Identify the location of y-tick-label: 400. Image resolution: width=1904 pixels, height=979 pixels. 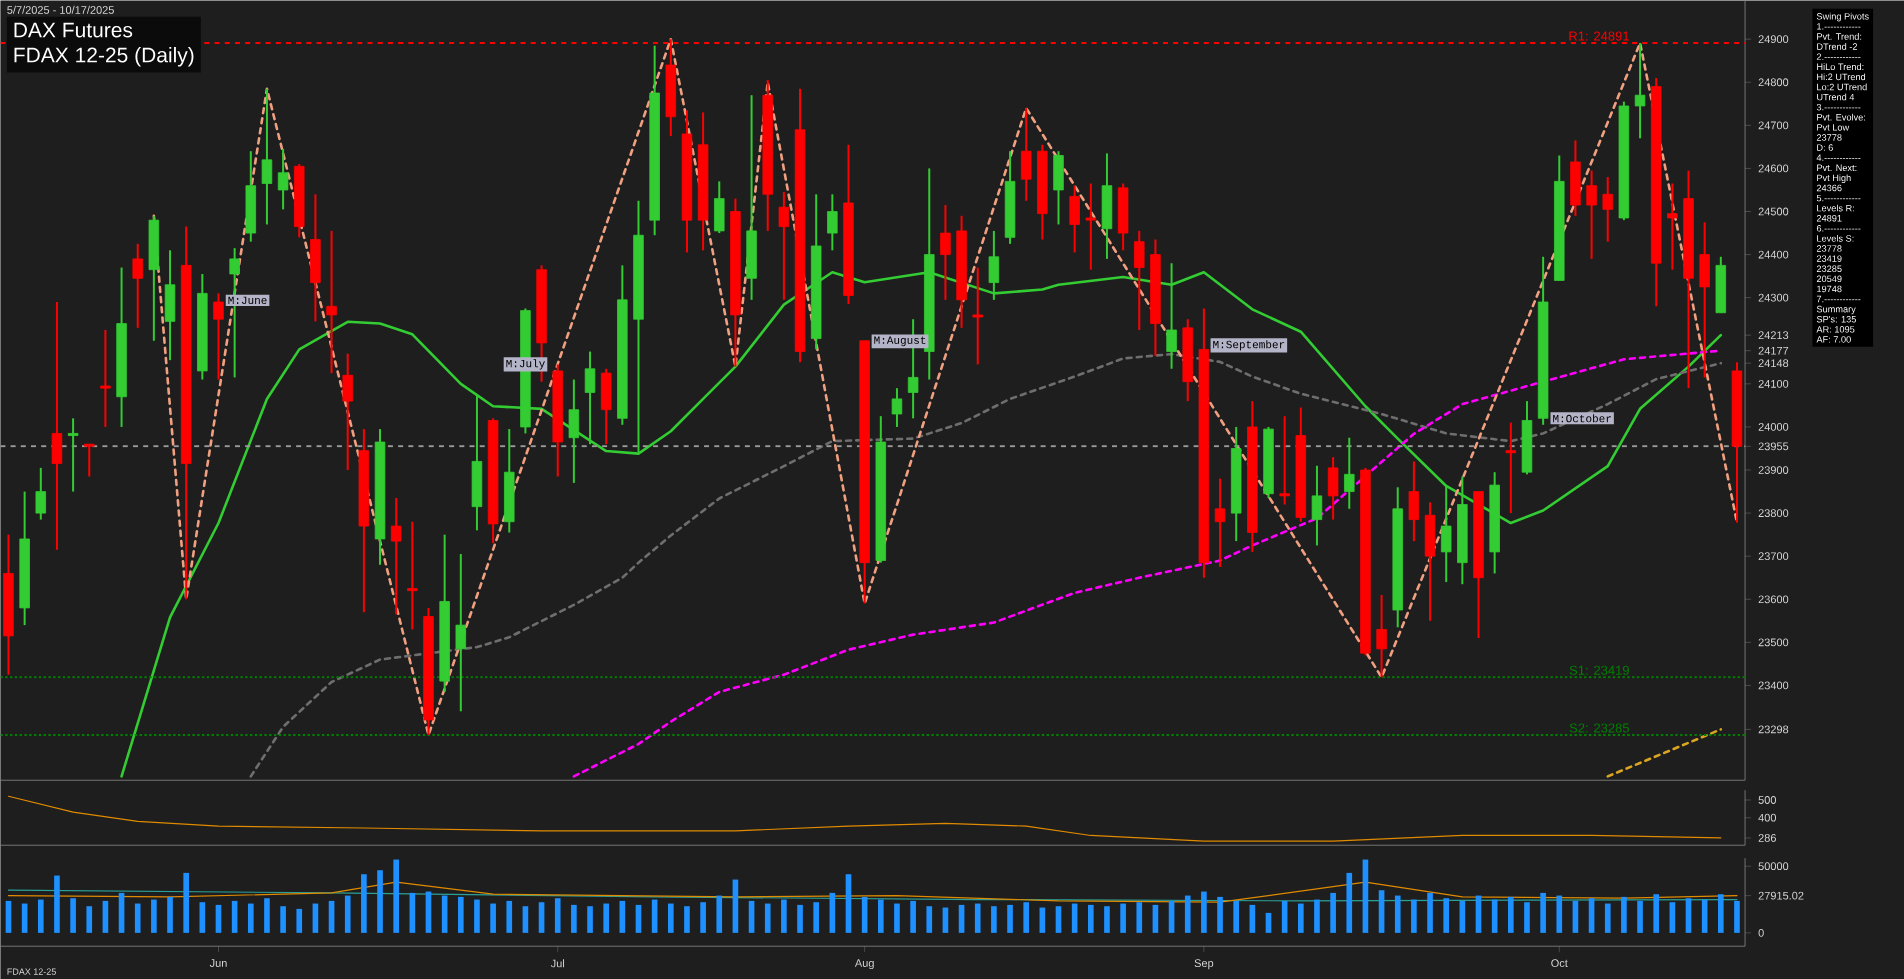
(1767, 817).